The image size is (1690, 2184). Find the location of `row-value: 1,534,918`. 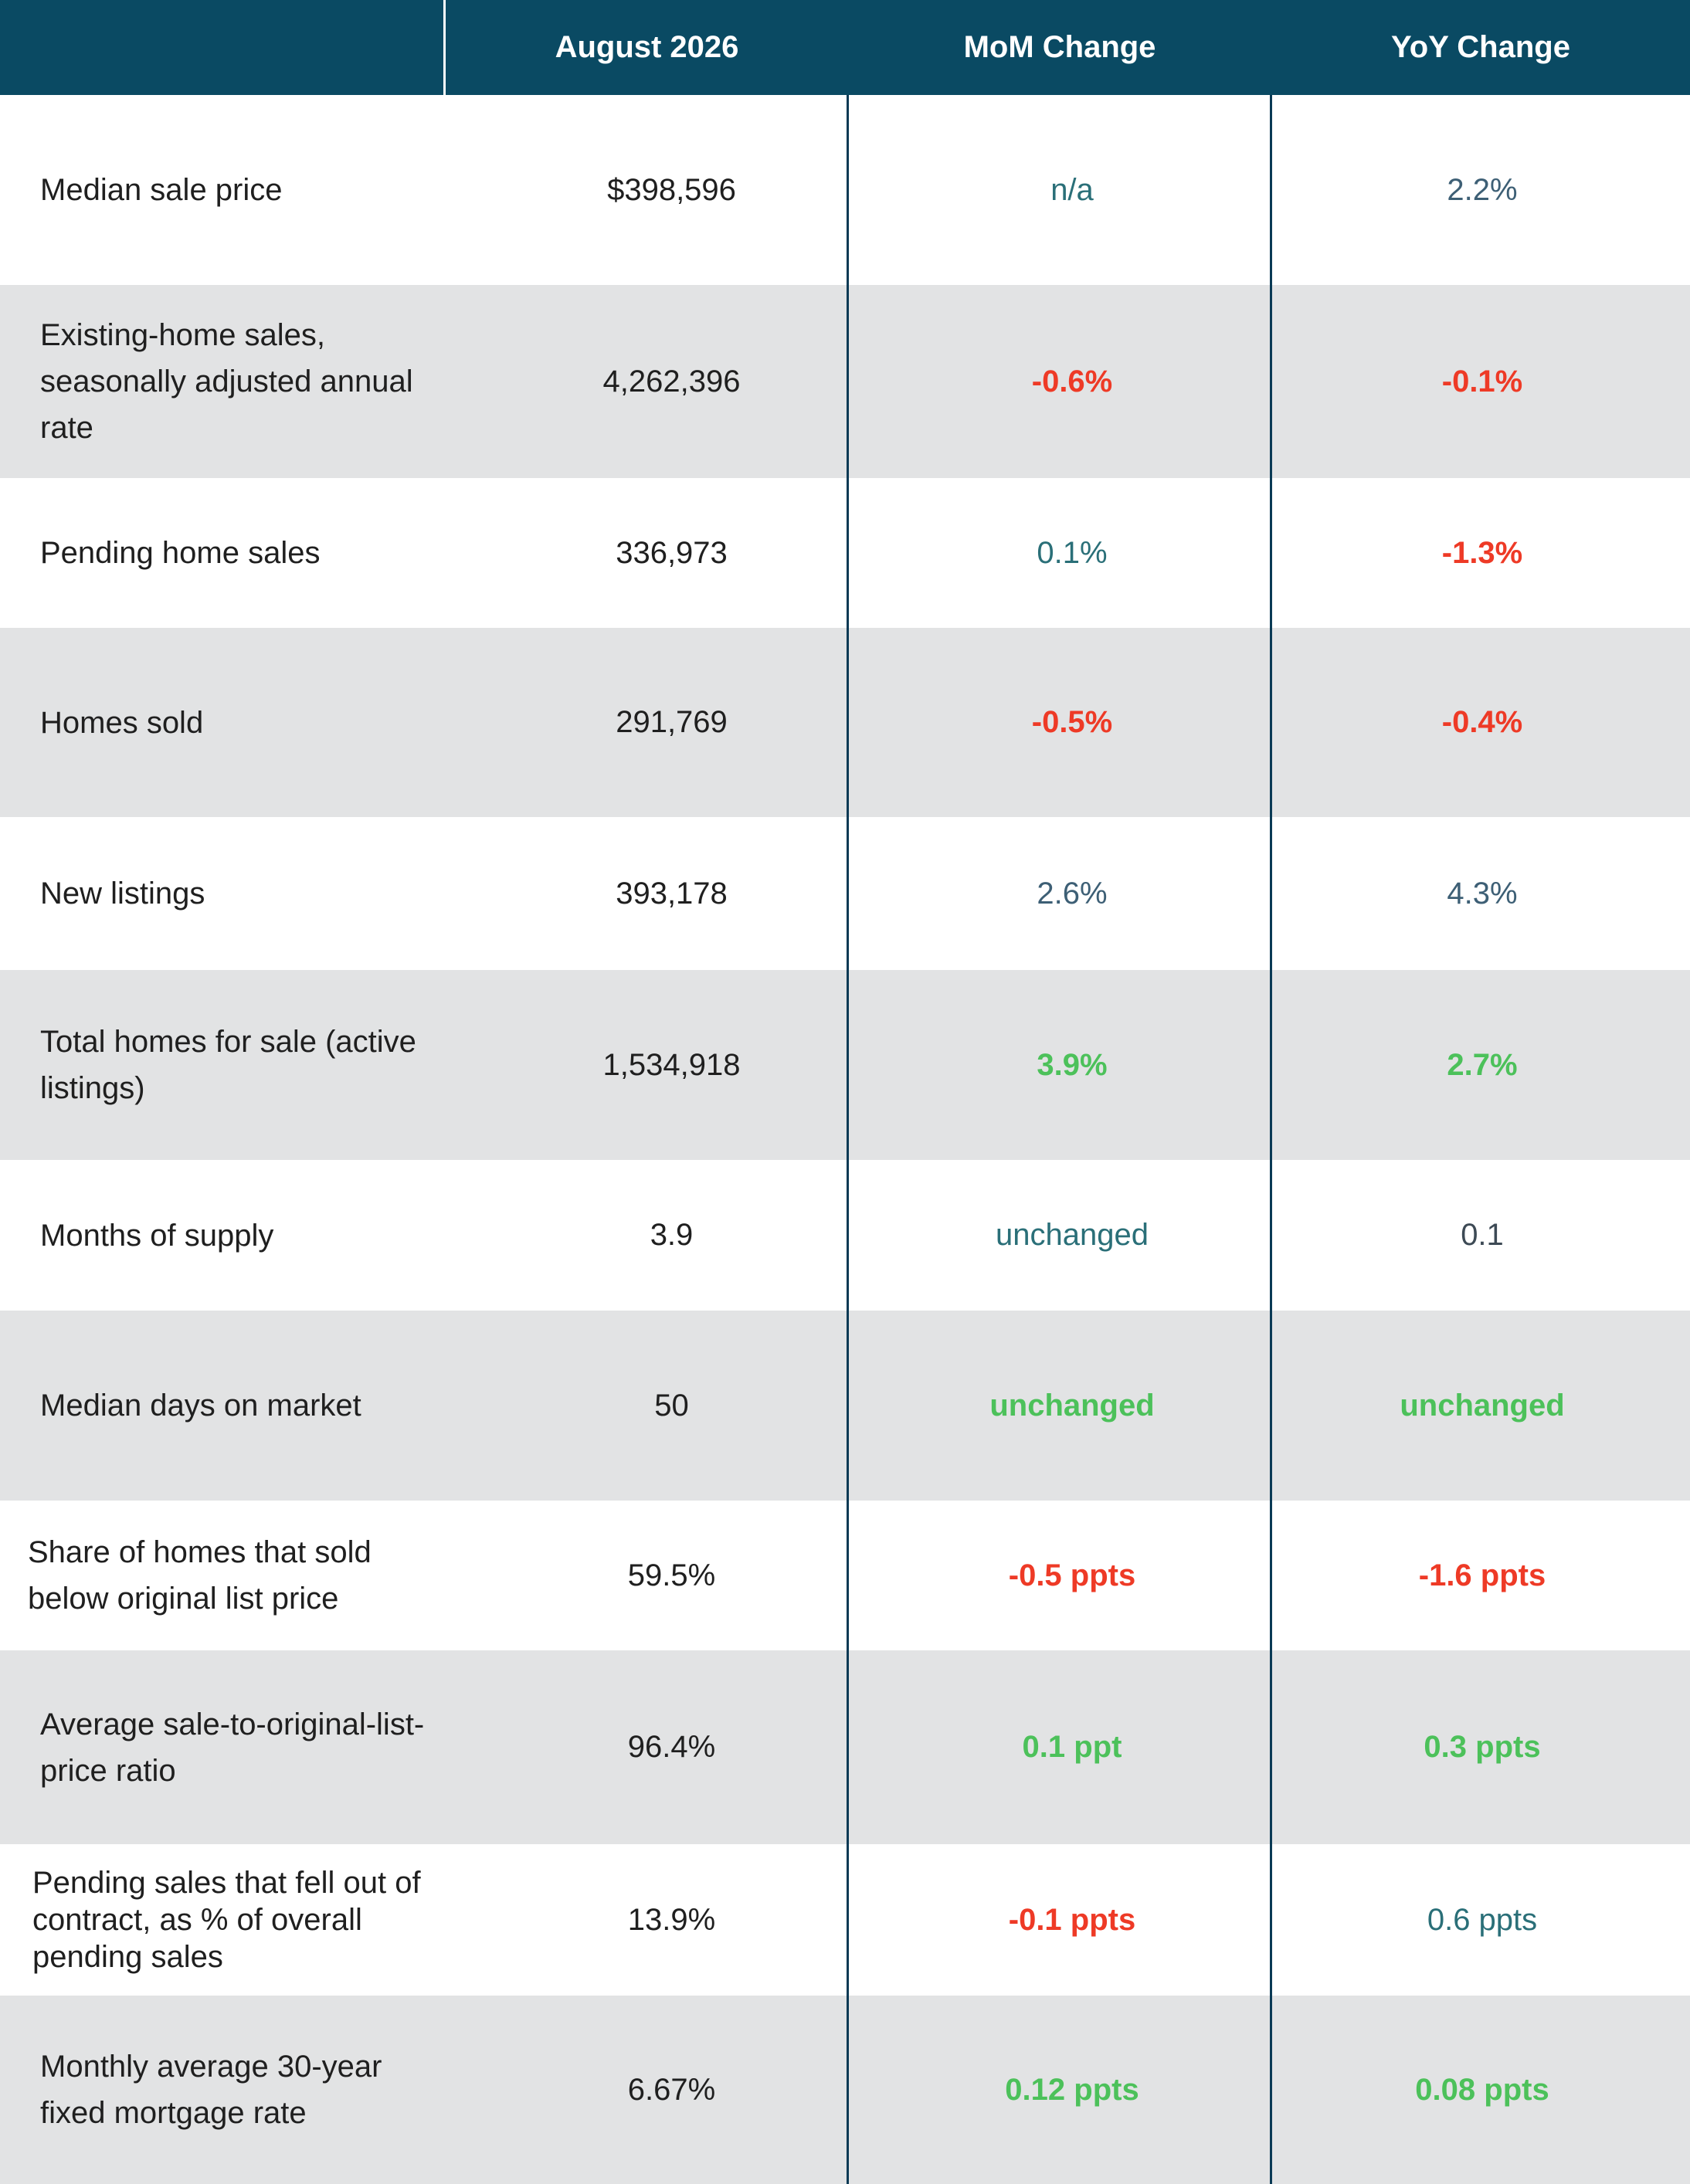

row-value: 1,534,918 is located at coordinates (672, 1064).